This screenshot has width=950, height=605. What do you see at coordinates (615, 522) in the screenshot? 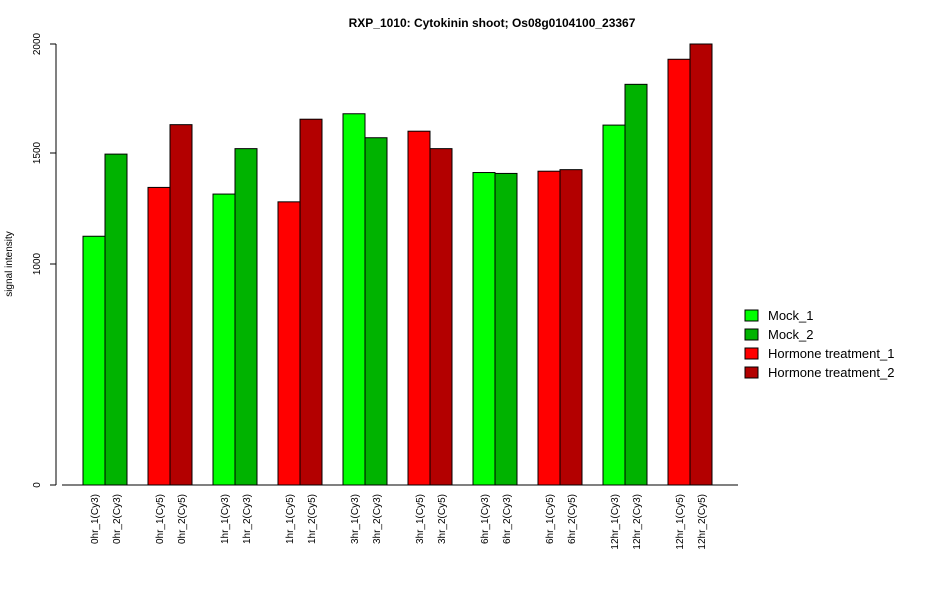
I see `x-tick-label: 12hr_1(Cy3)` at bounding box center [615, 522].